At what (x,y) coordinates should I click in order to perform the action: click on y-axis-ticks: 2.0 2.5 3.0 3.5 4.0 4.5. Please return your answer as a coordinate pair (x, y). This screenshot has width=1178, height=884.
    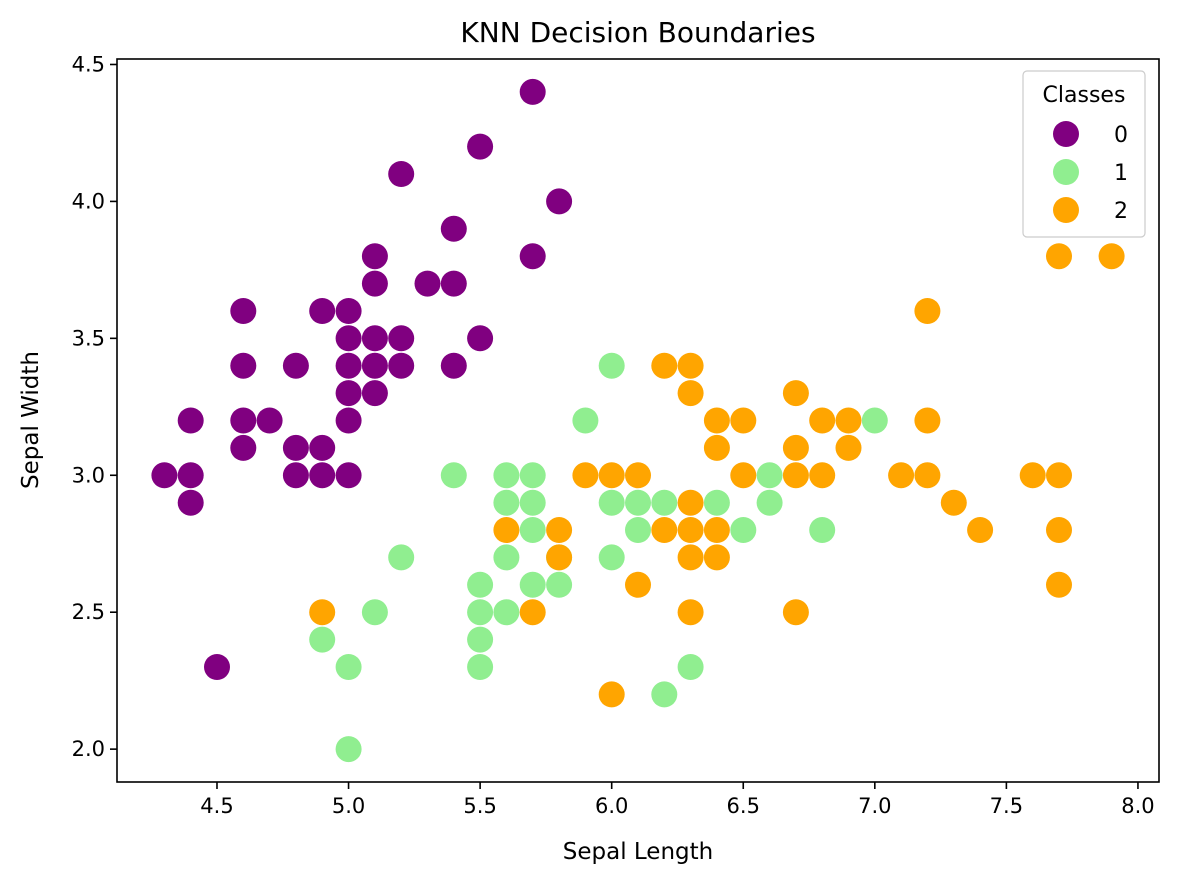
    Looking at the image, I should click on (94, 406).